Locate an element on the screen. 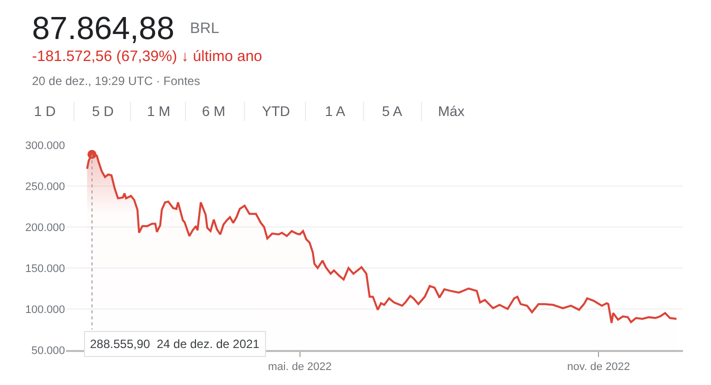 The width and height of the screenshot is (711, 385). chart-title: 87.864,88 is located at coordinates (103, 28).